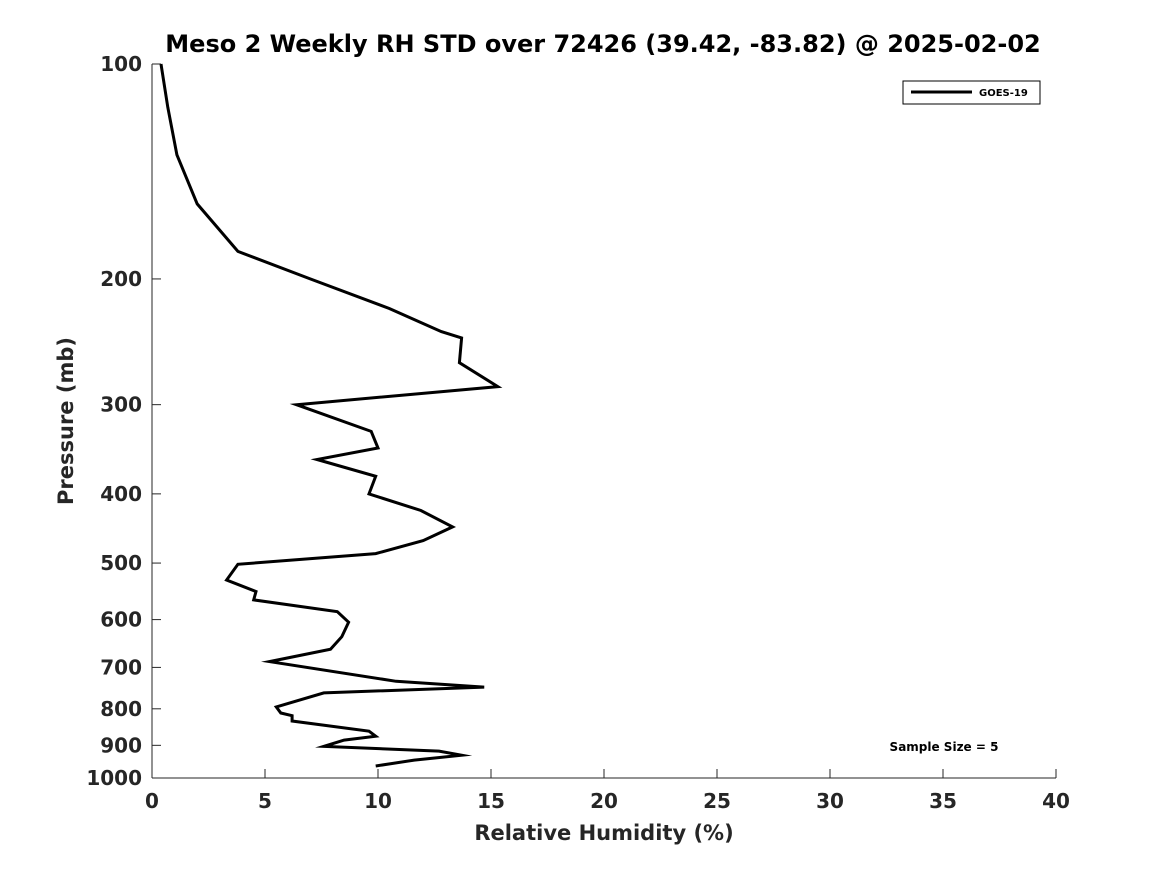 The height and width of the screenshot is (875, 1167). What do you see at coordinates (121, 709) in the screenshot?
I see `y-tick-label-800: 800` at bounding box center [121, 709].